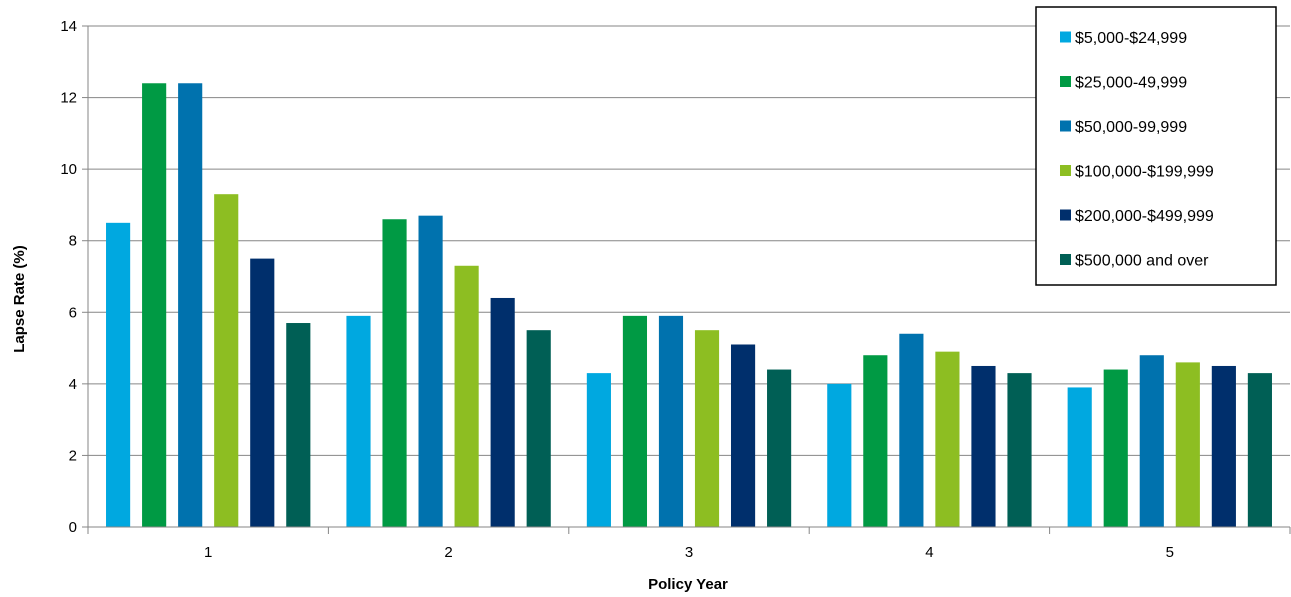 The image size is (1291, 597). Describe the element at coordinates (1131, 83) in the screenshot. I see `legend-label: $25,000-49,999` at that location.